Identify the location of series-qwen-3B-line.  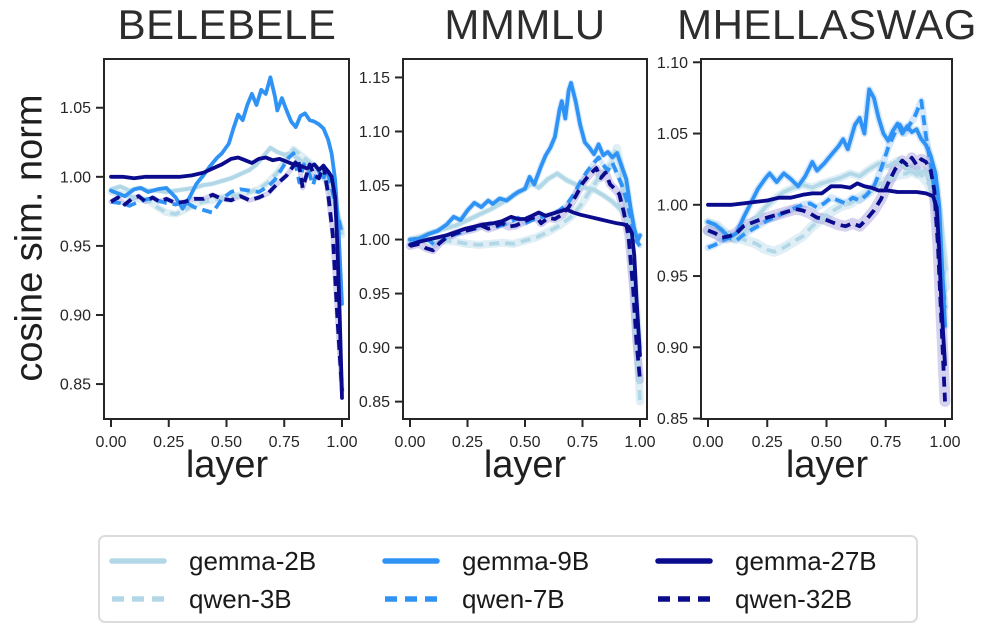
(827, 226).